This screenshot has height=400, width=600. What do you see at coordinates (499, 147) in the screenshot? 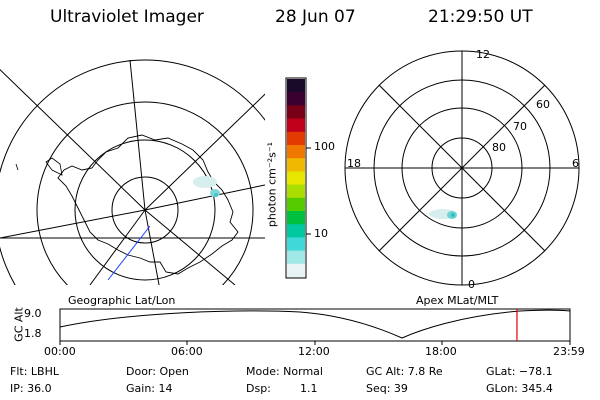
I see `mlat-label-80: 80` at bounding box center [499, 147].